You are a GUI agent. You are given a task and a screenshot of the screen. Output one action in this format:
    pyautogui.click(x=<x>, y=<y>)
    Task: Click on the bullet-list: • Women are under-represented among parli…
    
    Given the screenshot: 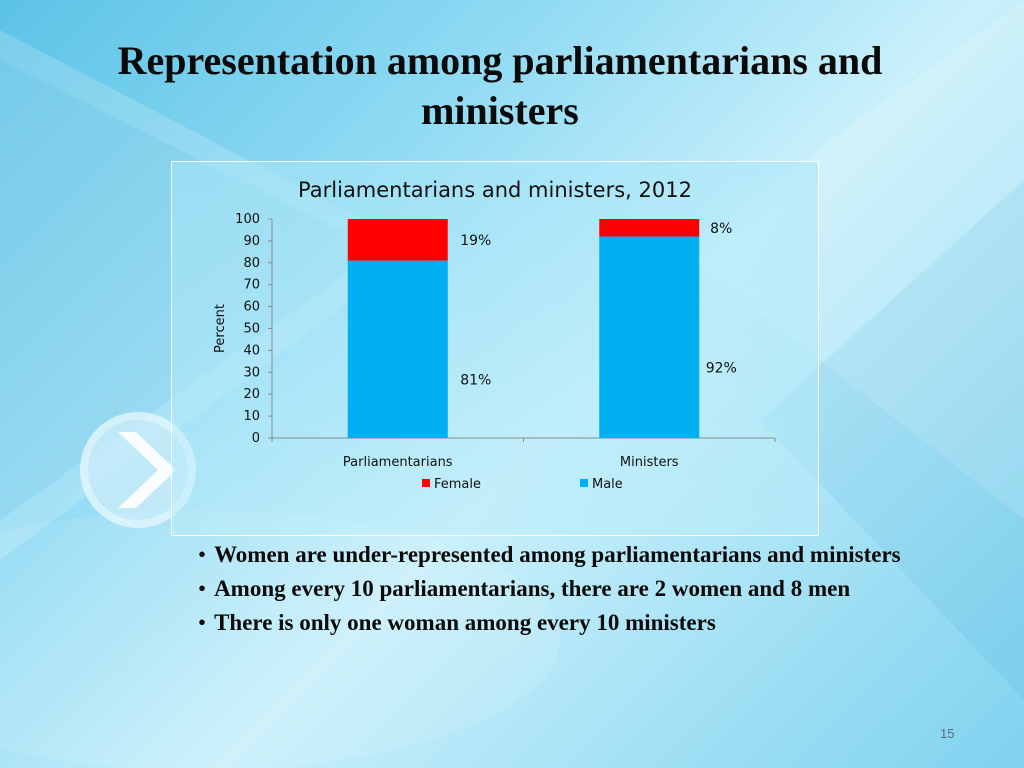 What is the action you would take?
    pyautogui.click(x=568, y=589)
    